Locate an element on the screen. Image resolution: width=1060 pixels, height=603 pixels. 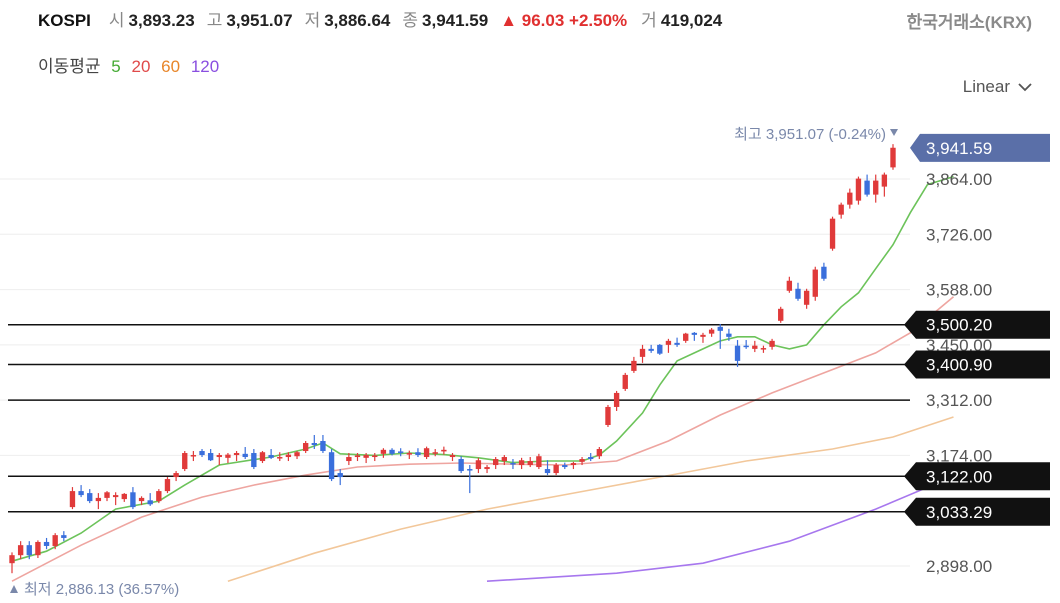
current-price-tag is located at coordinates (980, 147).